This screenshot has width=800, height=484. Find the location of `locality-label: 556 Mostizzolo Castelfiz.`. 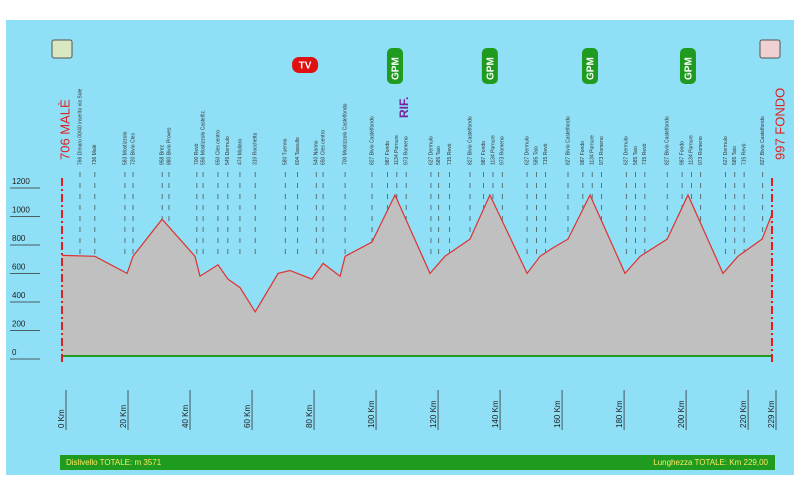

locality-label: 556 Mostizzolo Castelfiz. is located at coordinates (203, 137).